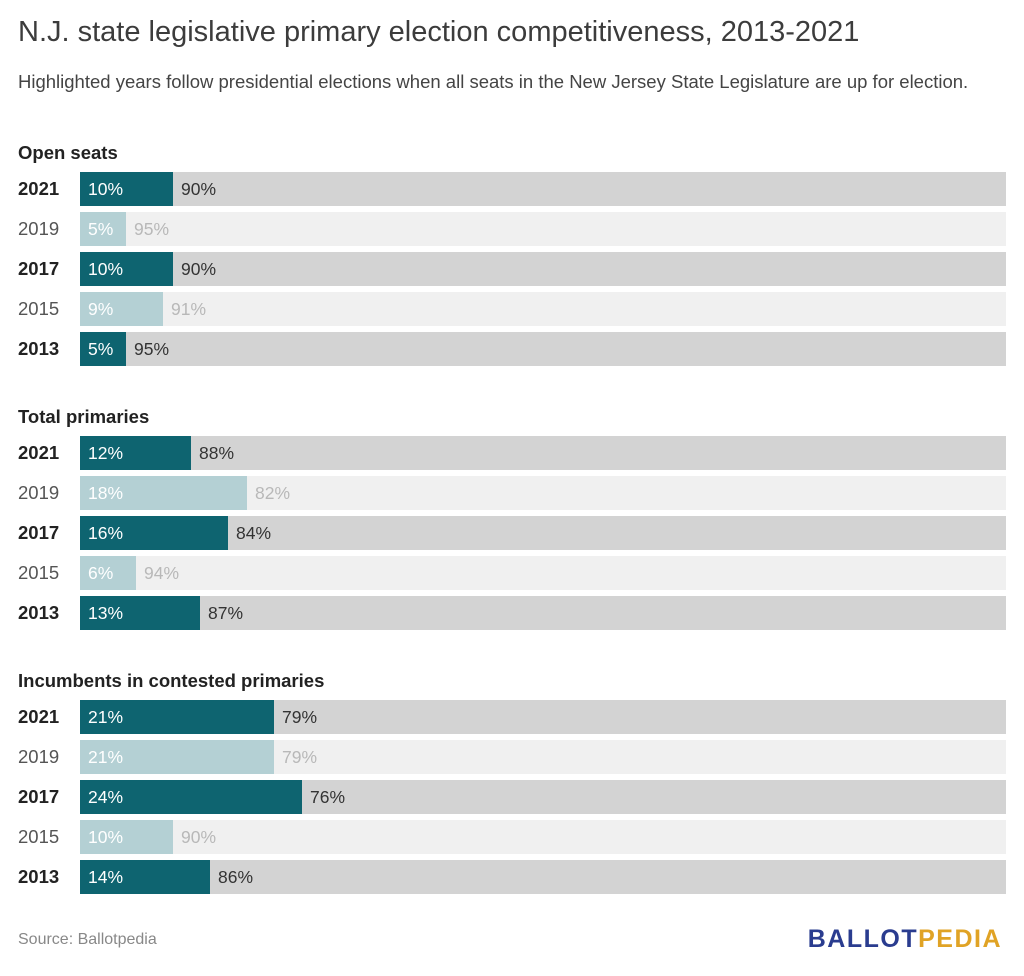  Describe the element at coordinates (106, 797) in the screenshot. I see `bar-value-label: 24%` at that location.